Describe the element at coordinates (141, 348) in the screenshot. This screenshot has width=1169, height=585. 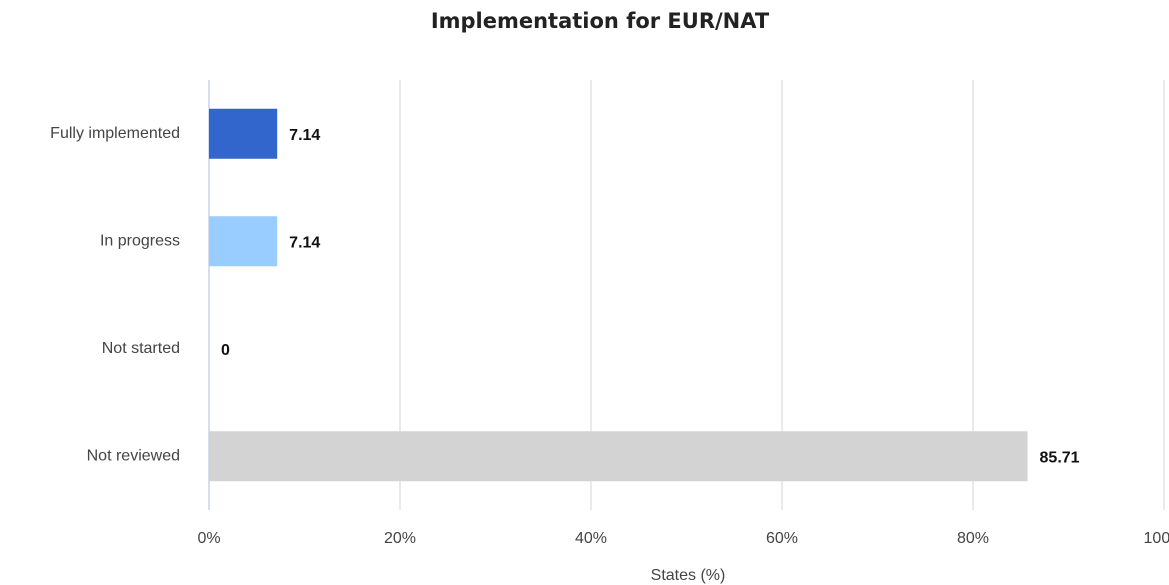
I see `y-tick-label: Not started` at that location.